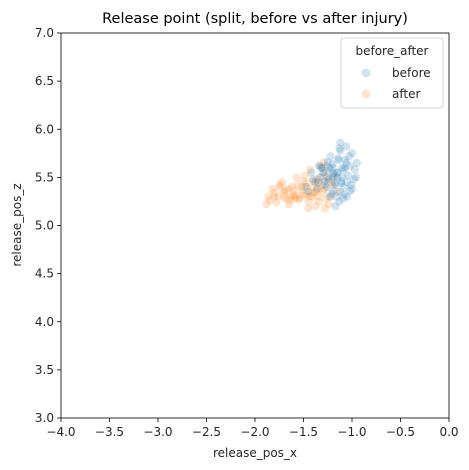 The height and width of the screenshot is (470, 469). Describe the element at coordinates (351, 432) in the screenshot. I see `x-tick-label: −1.0` at that location.